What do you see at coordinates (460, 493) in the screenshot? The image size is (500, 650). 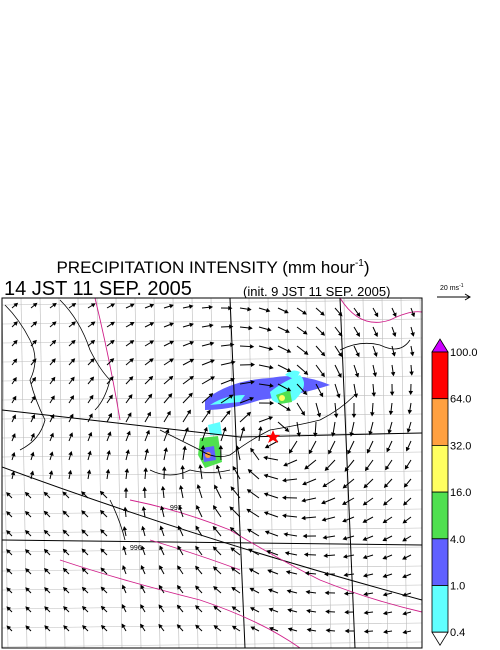 I see `colorbar-label: 16.0` at bounding box center [460, 493].